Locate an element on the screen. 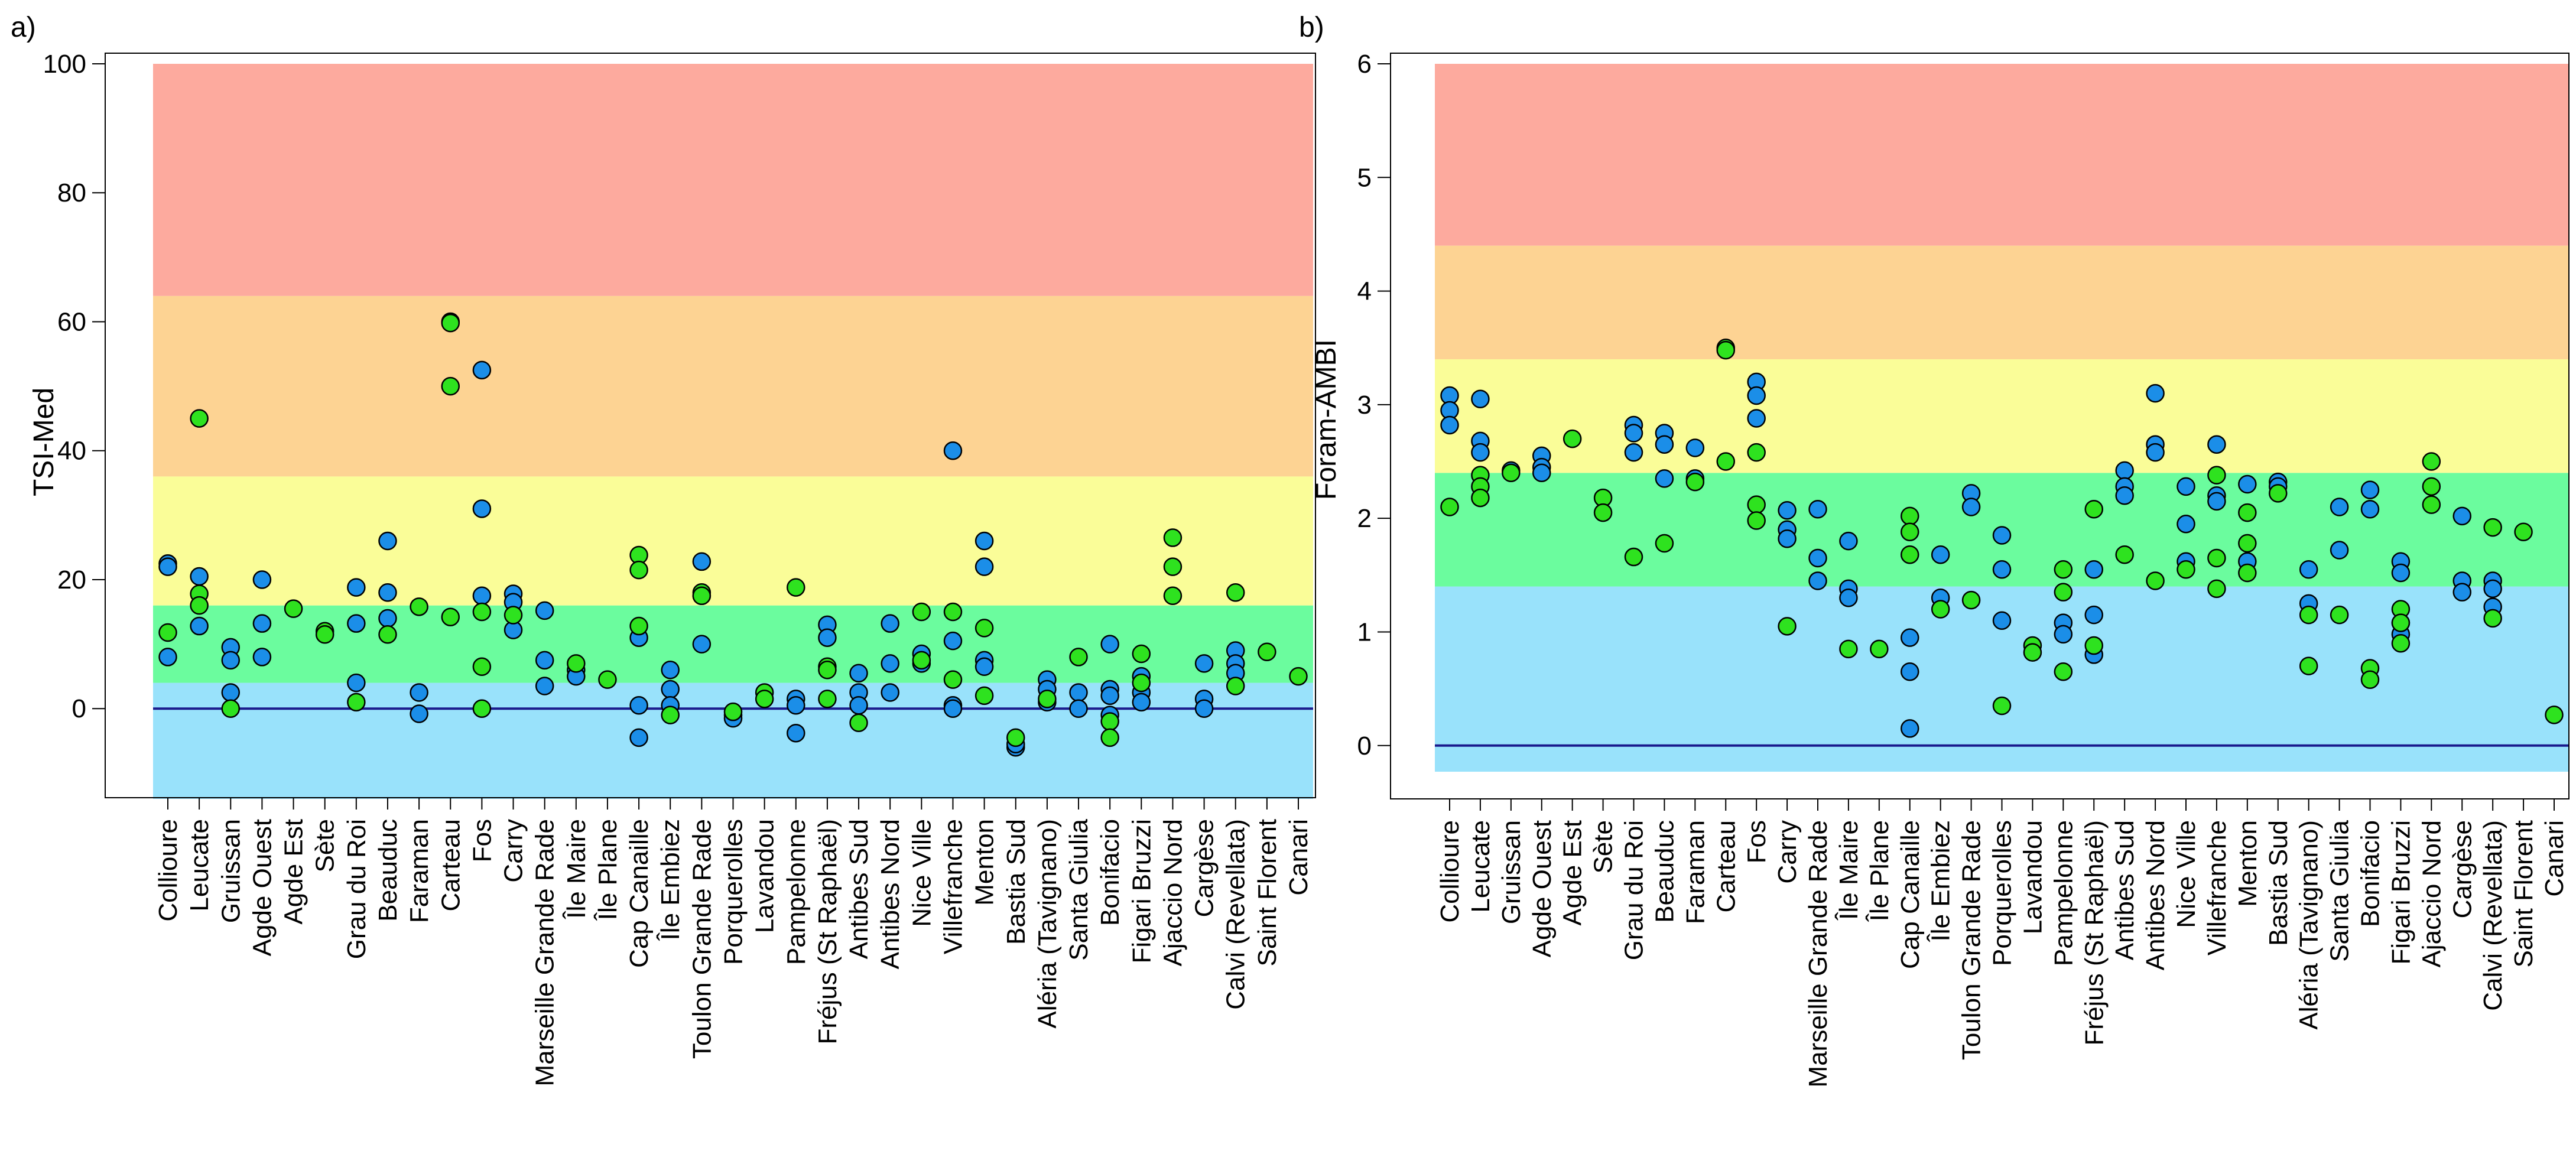 The width and height of the screenshot is (2576, 1167). x-tick-label: Santa Giulia is located at coordinates (2339, 890).